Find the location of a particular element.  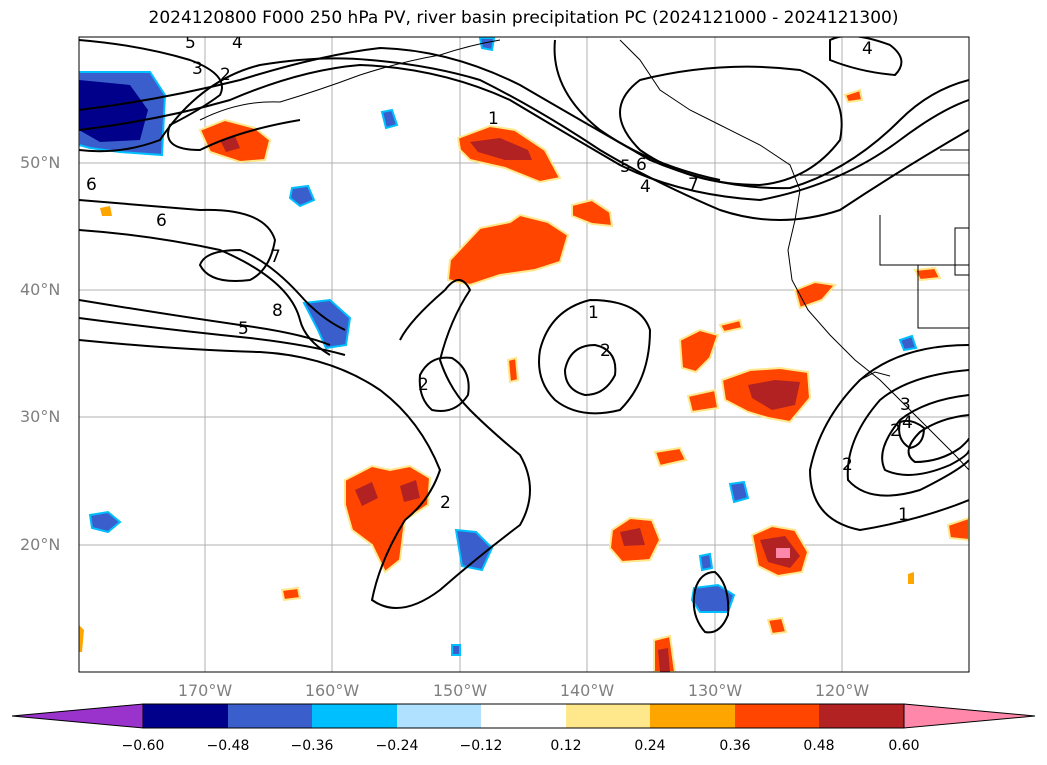

colorbar-tick: 0.36 is located at coordinates (735, 746).